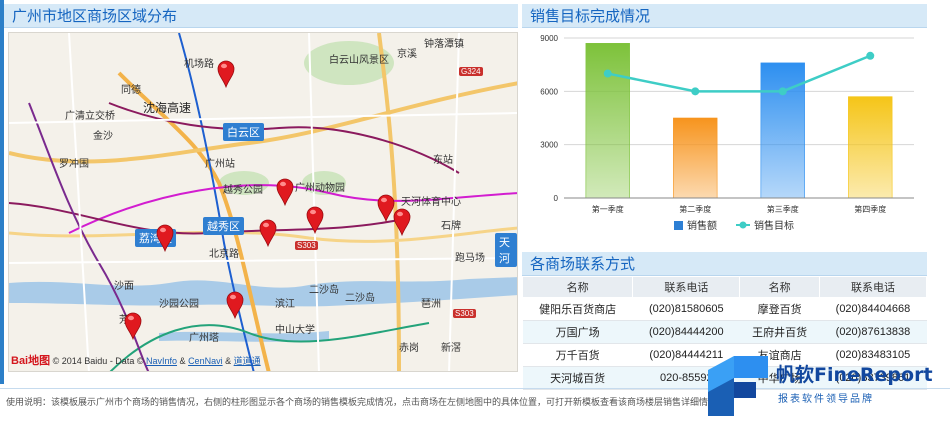 This screenshot has width=950, height=421. What do you see at coordinates (167, 108) in the screenshot?
I see `map-place-label: 沈海高速` at bounding box center [167, 108].